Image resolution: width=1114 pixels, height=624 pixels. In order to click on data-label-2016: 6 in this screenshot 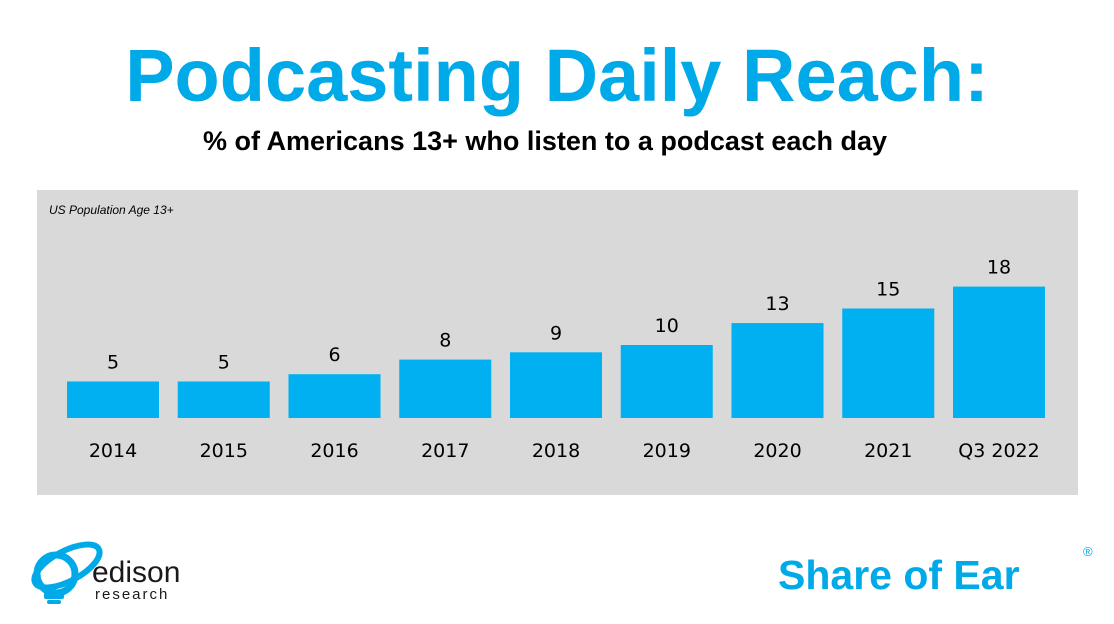, I will do `click(334, 355)`.